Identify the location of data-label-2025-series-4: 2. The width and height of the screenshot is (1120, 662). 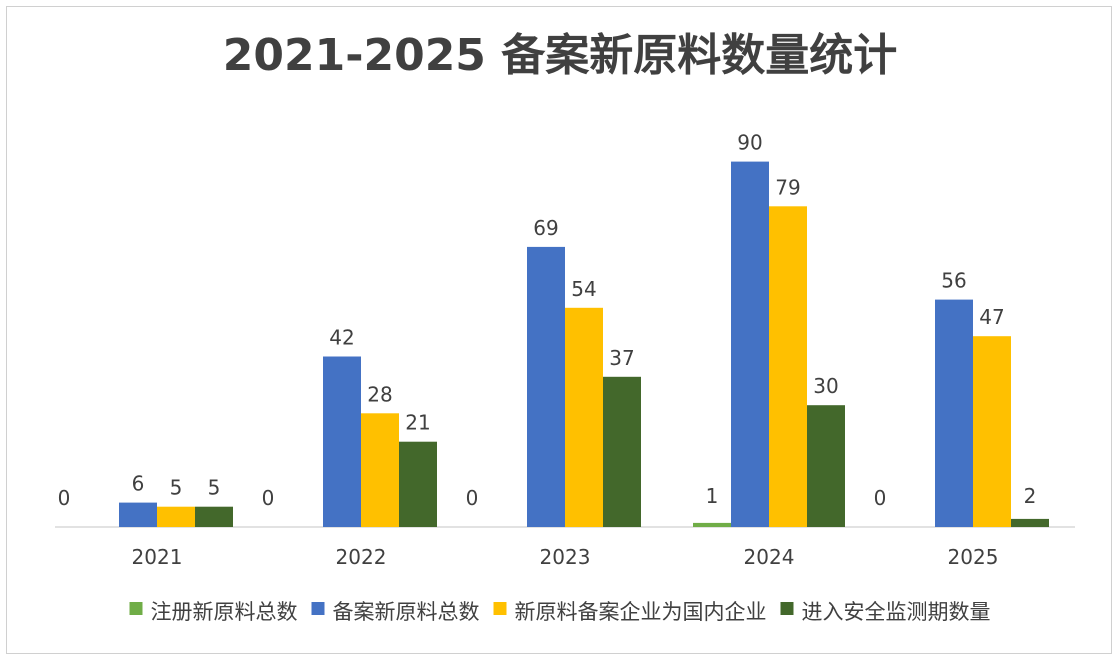
(1030, 496).